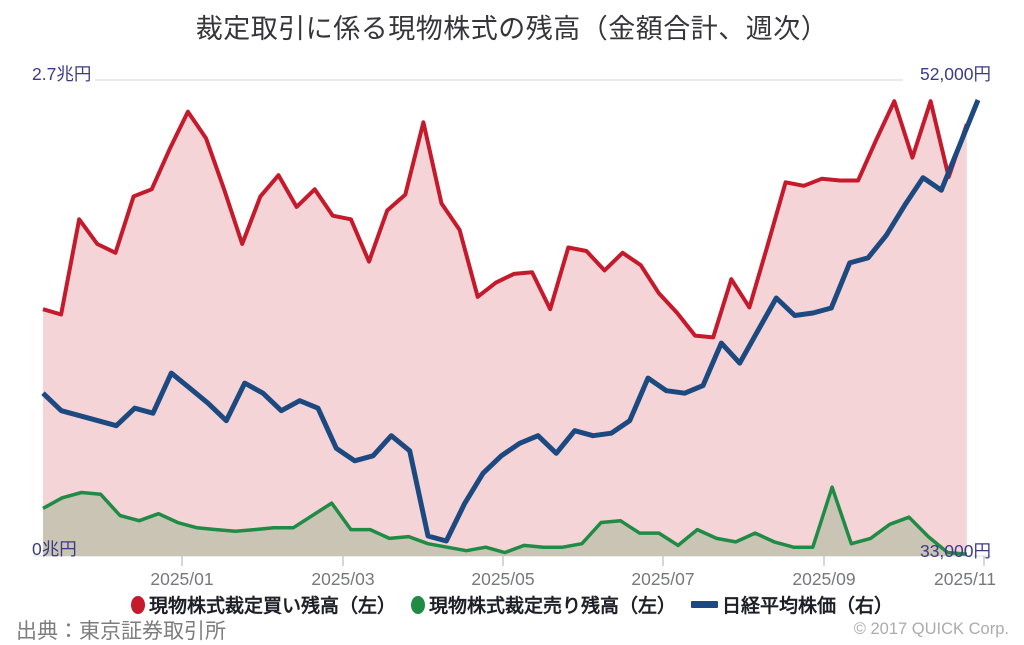  What do you see at coordinates (121, 631) in the screenshot?
I see `source-note: 出典：東京証券取引所` at bounding box center [121, 631].